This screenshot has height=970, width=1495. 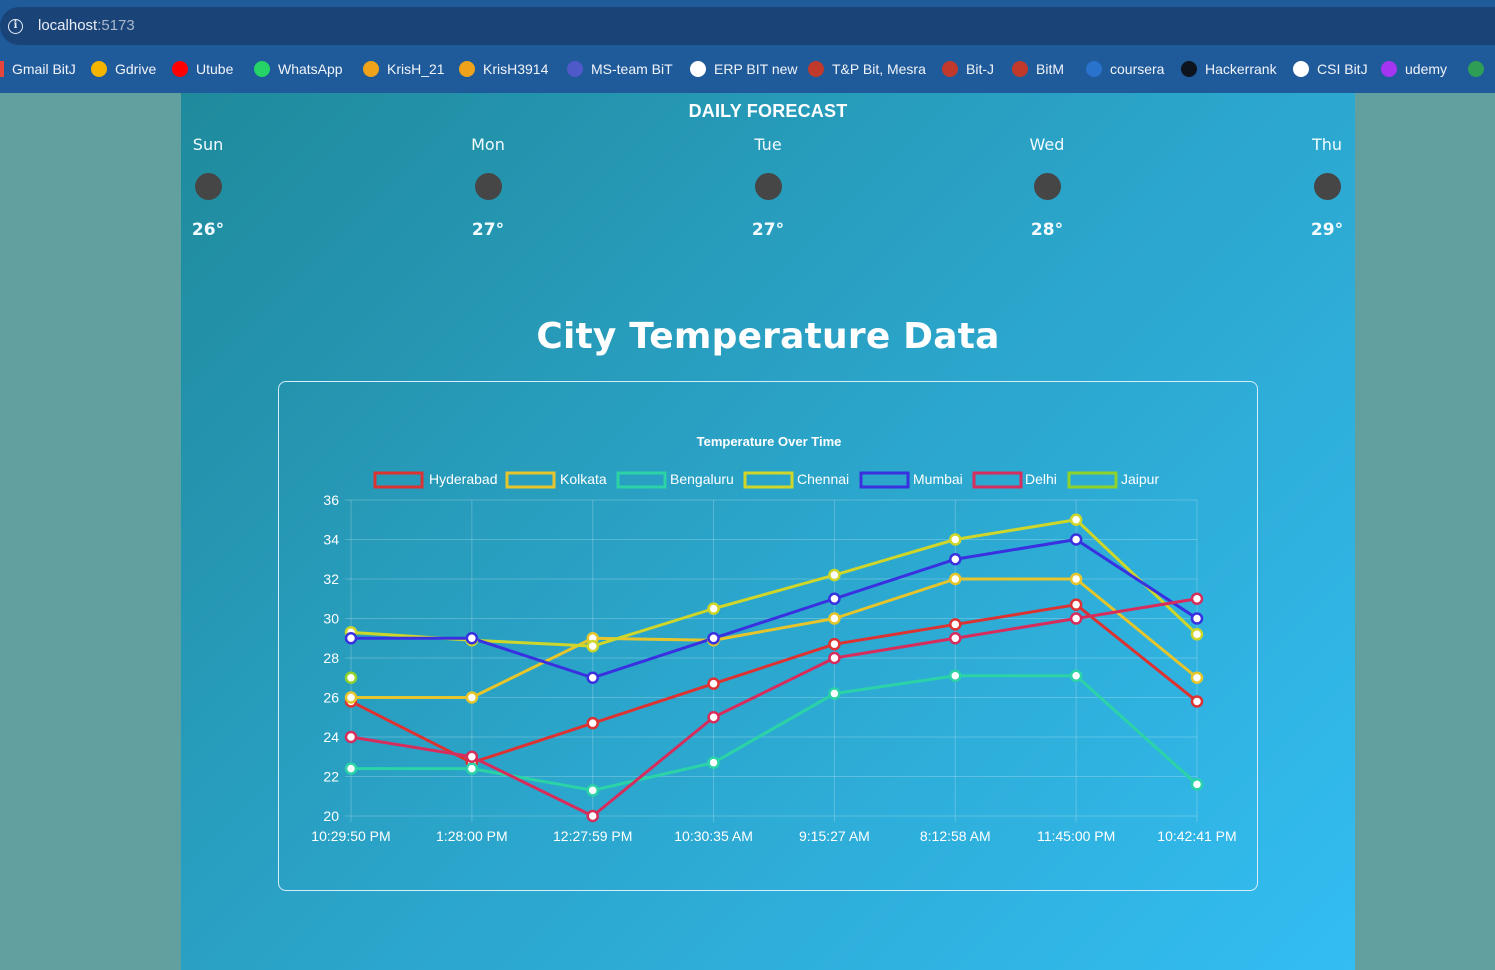 What do you see at coordinates (834, 836) in the screenshot?
I see `x-tick-label: 9:15:27 AM` at bounding box center [834, 836].